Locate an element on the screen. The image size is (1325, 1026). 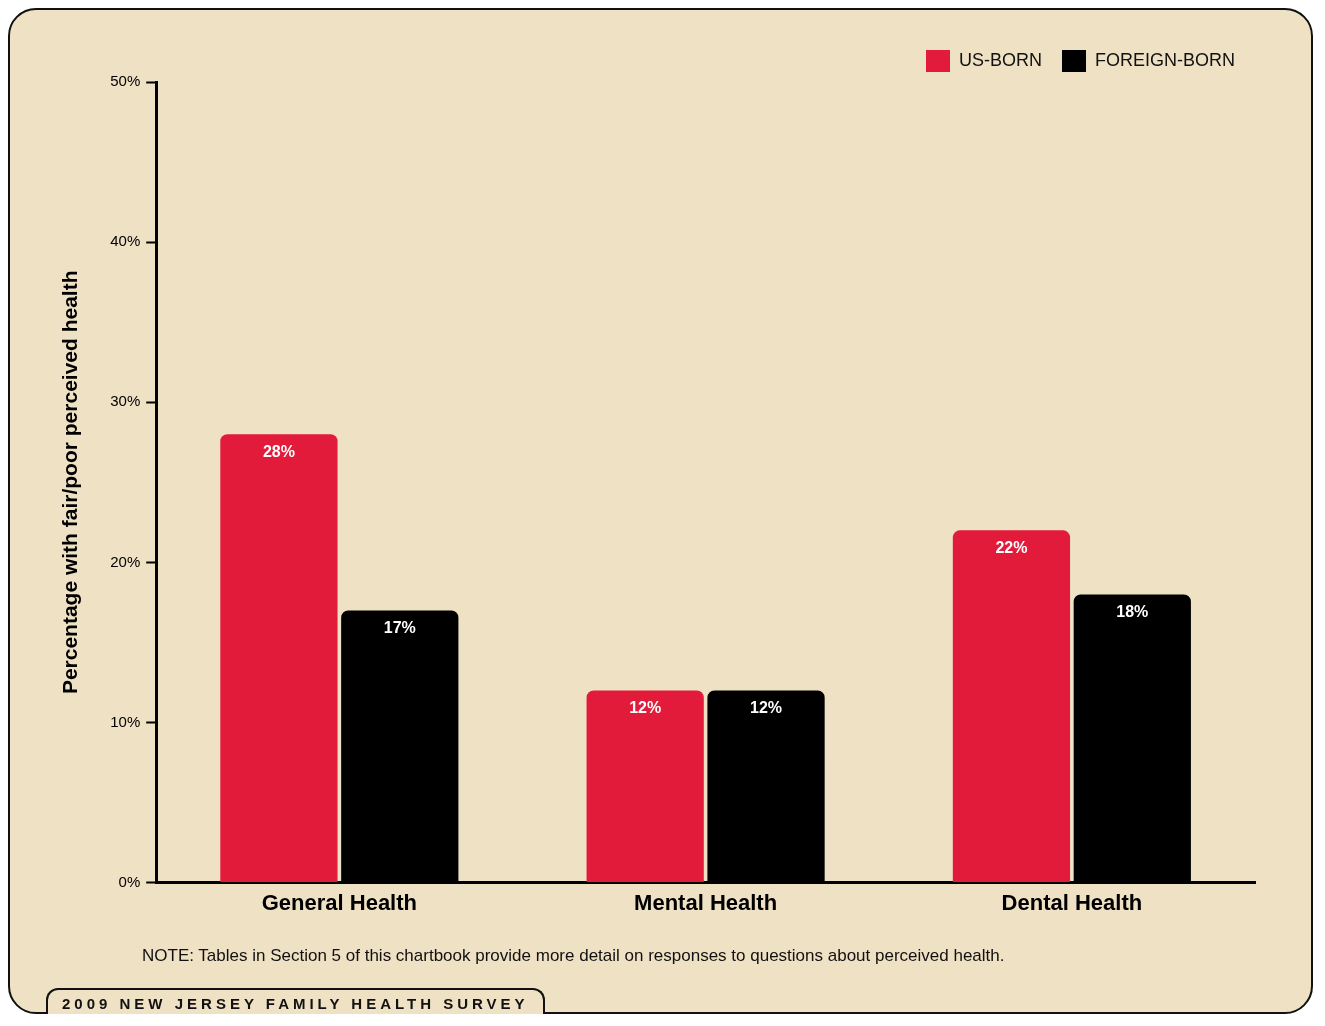
data-label: 28% is located at coordinates (278, 451).